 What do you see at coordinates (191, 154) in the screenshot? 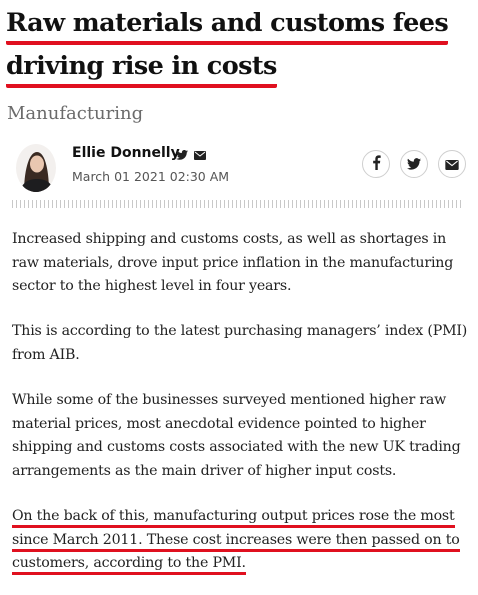
I see `author-social` at bounding box center [191, 154].